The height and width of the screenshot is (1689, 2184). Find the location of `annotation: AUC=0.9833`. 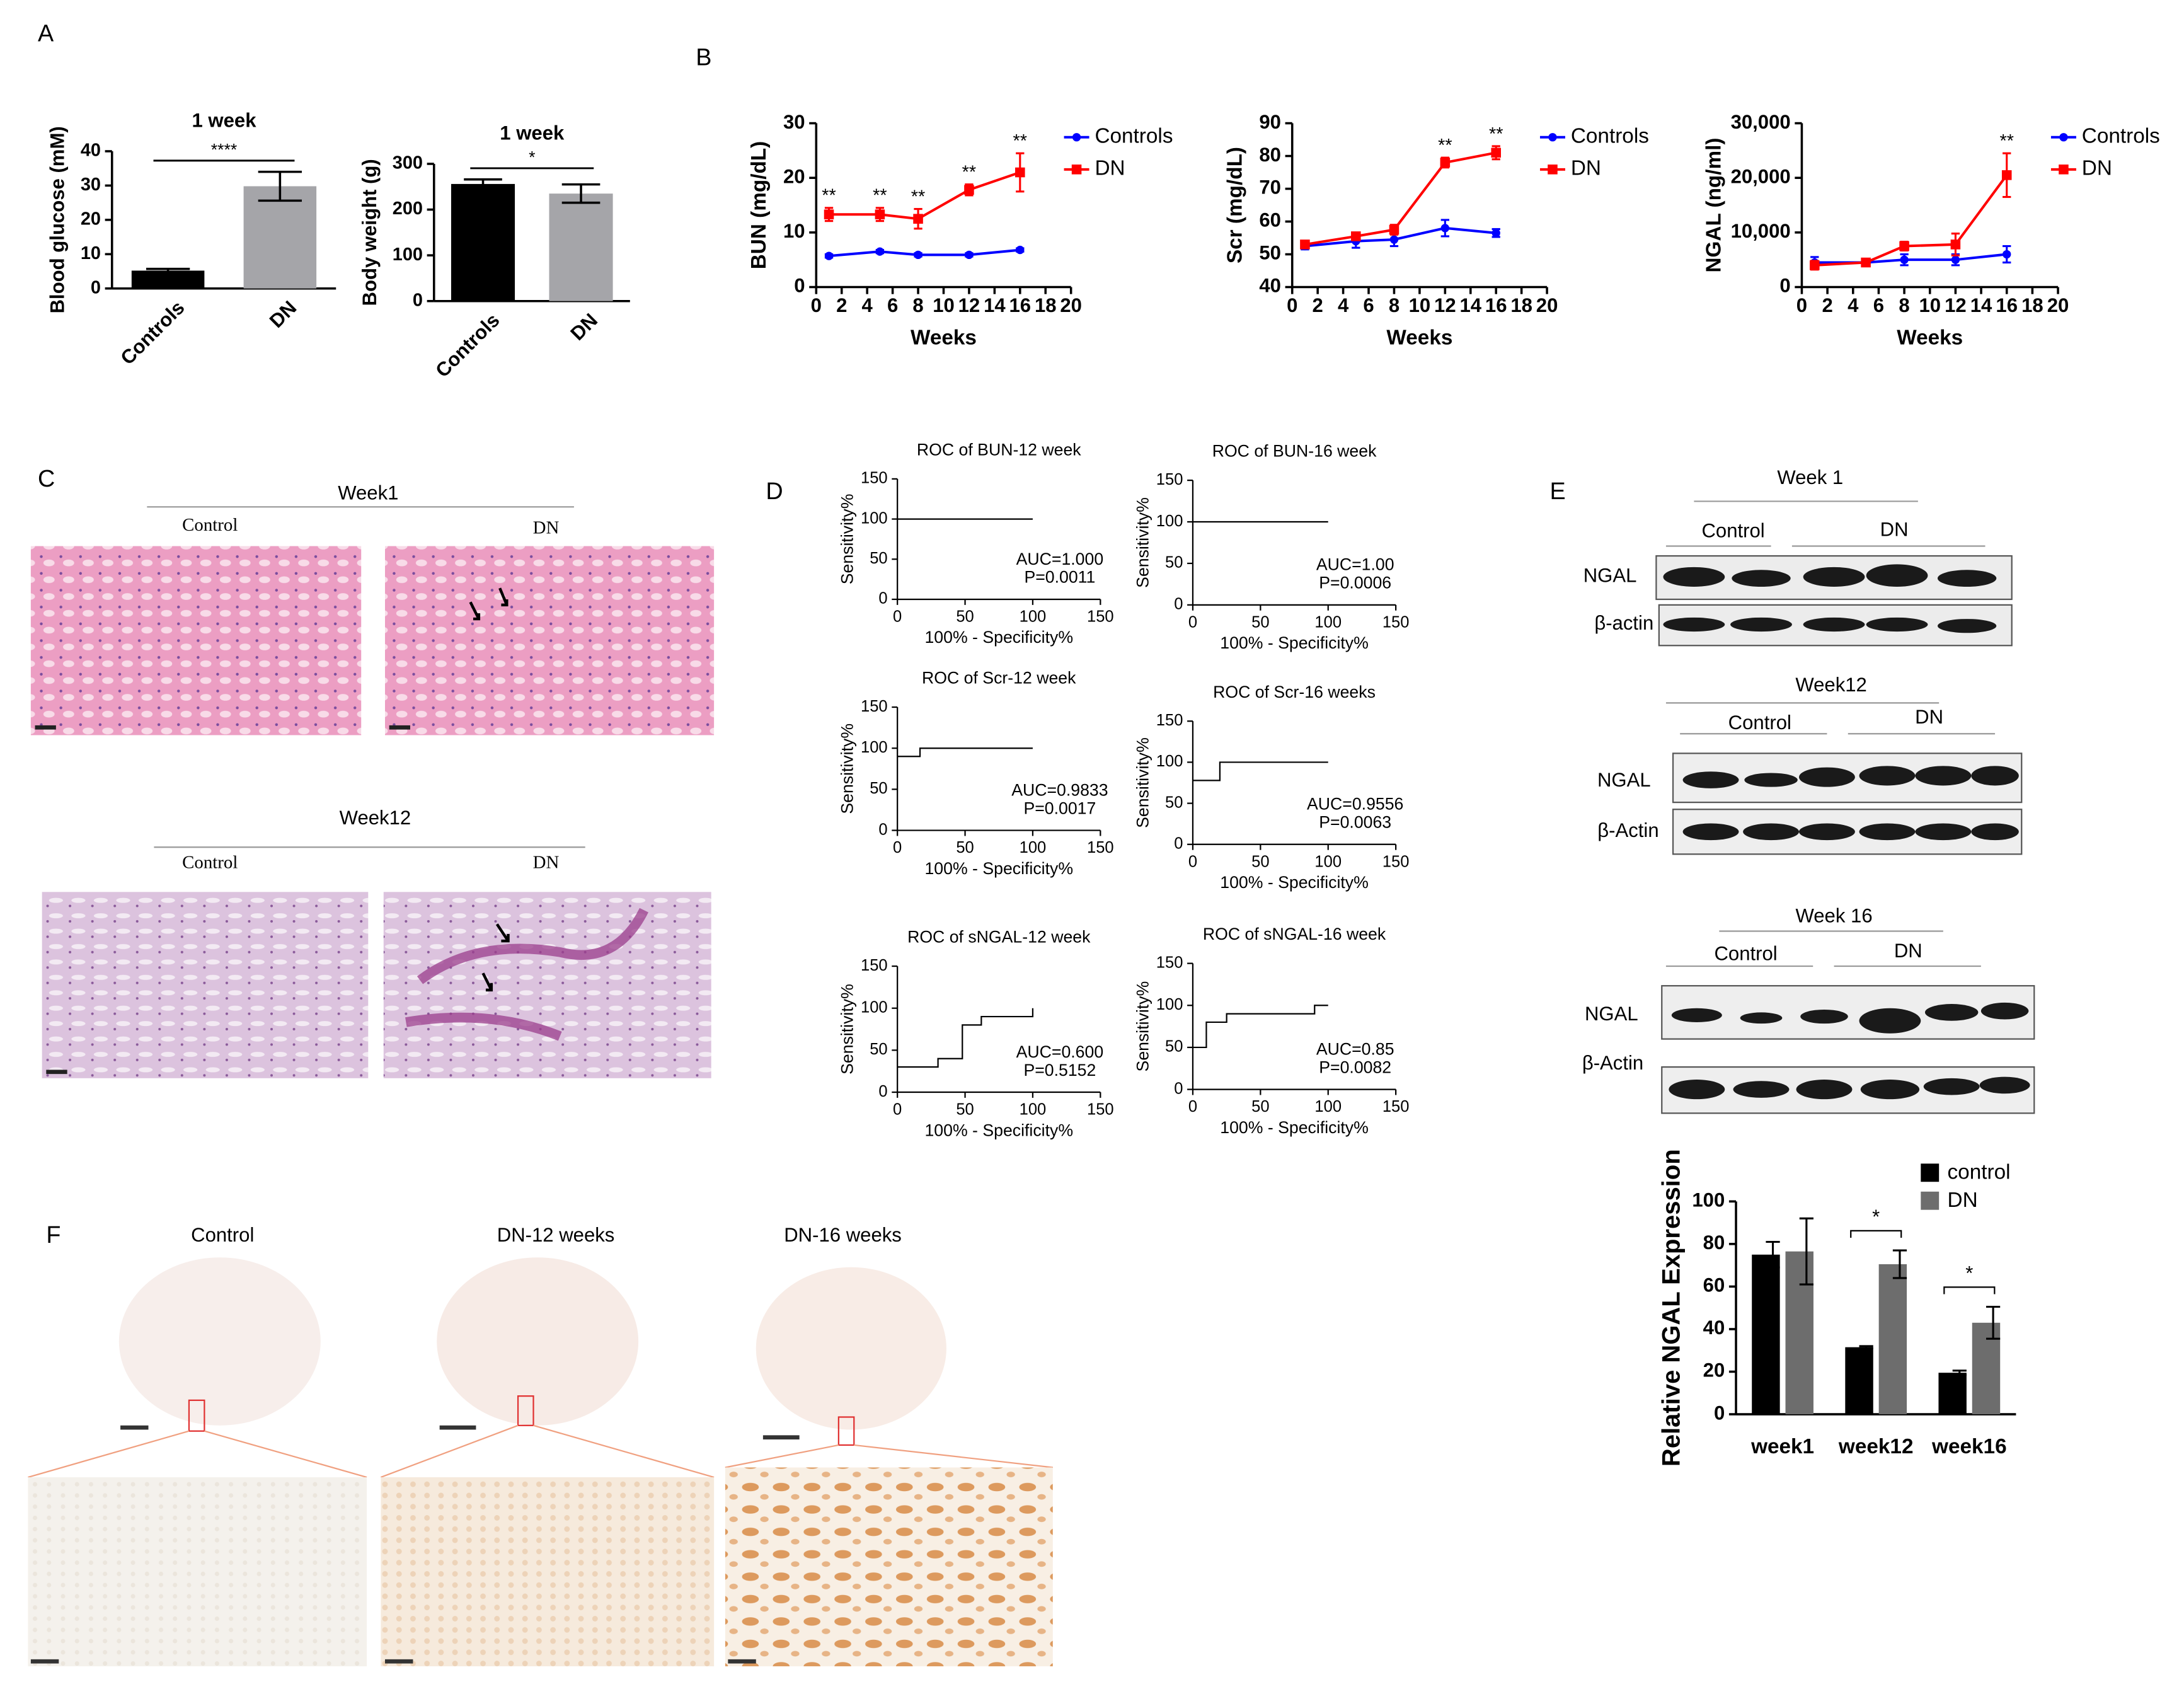

annotation: AUC=0.9833 is located at coordinates (1059, 789).